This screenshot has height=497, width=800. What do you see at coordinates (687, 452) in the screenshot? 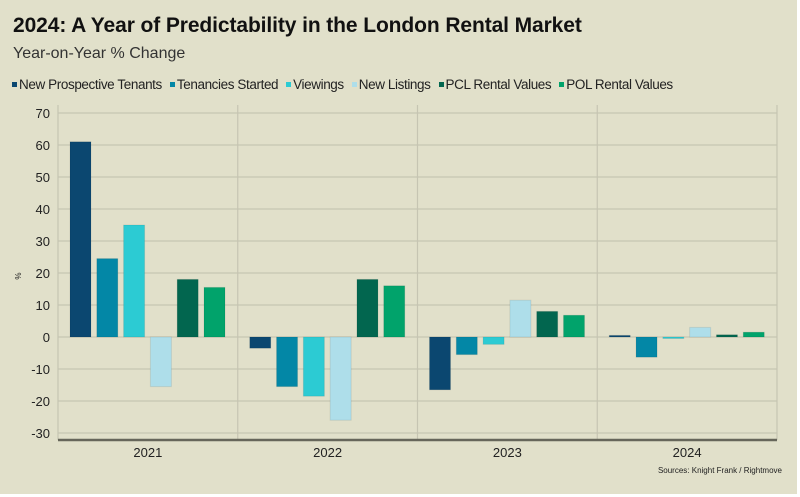
I see `x-tick-label: 2024` at bounding box center [687, 452].